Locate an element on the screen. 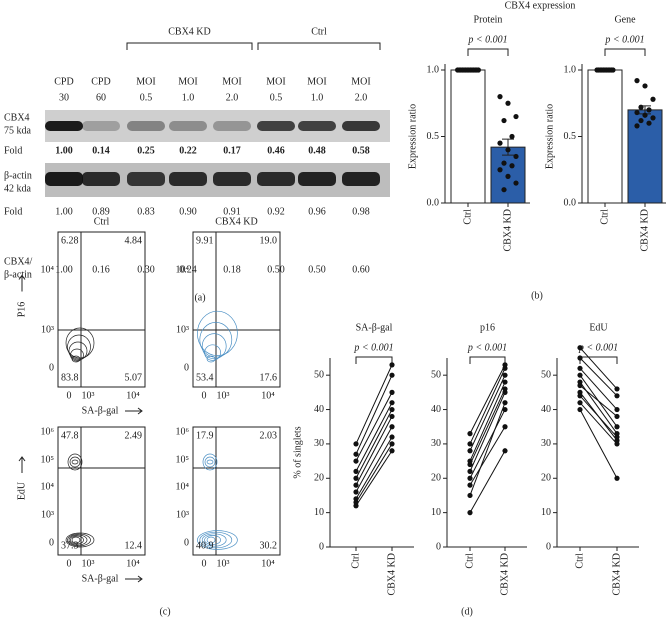 The image size is (666, 621). y-tick-label: 40 is located at coordinates (546, 409).